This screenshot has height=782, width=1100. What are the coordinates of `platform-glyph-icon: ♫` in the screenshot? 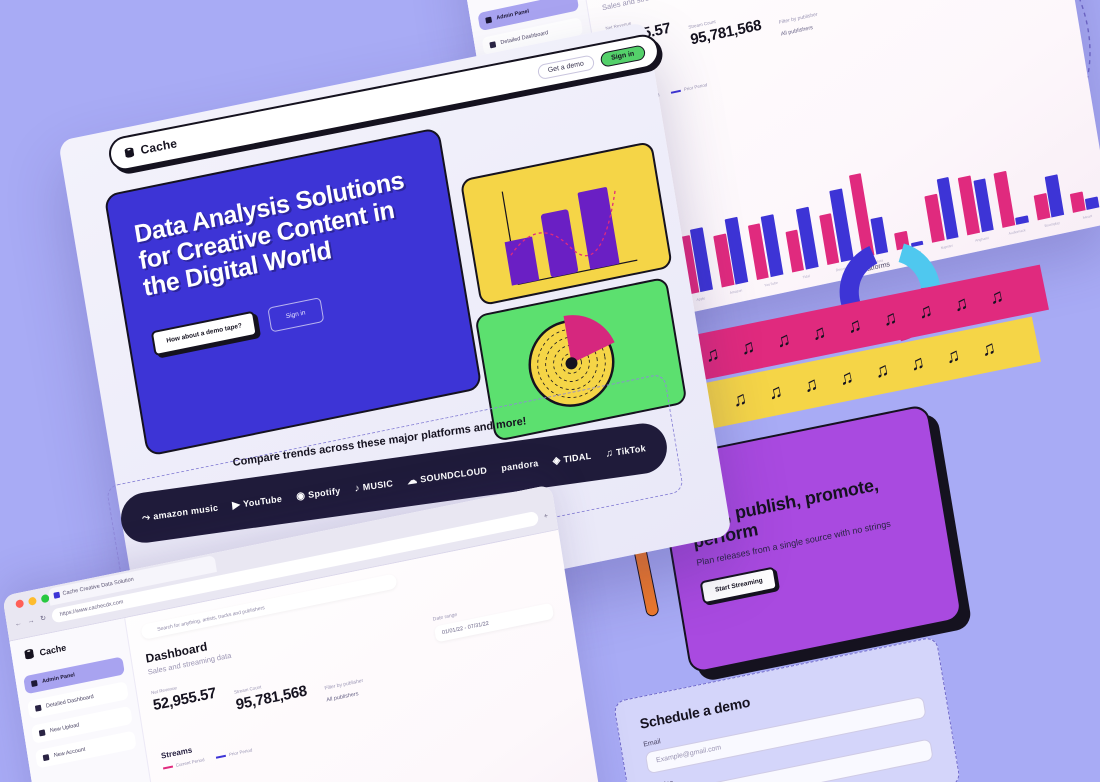 It's located at (609, 453).